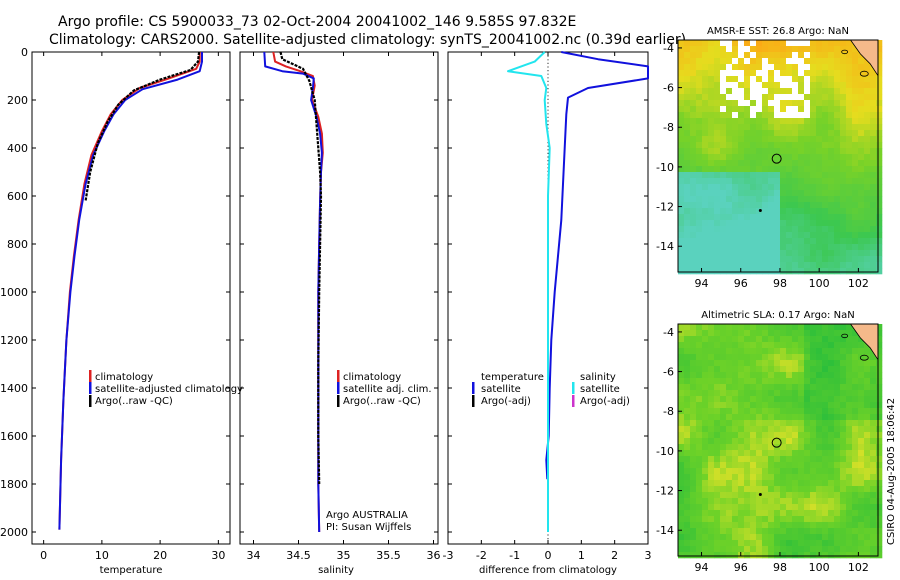 The width and height of the screenshot is (900, 580). Describe the element at coordinates (473, 388) in the screenshot. I see `legend-swatch-temp-sat` at that location.